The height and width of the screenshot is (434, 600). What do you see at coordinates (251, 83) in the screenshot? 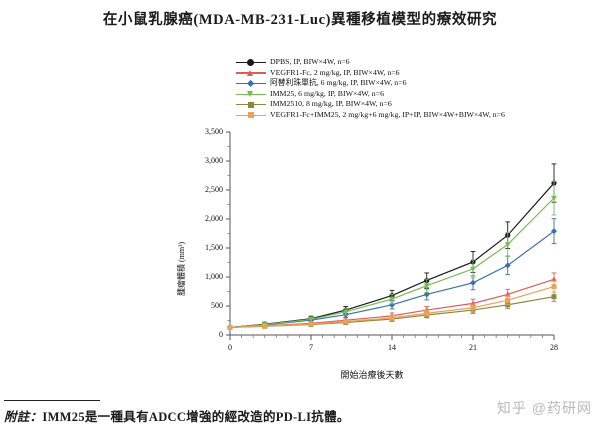
I see `legend-marker-diamond-icon` at bounding box center [251, 83].